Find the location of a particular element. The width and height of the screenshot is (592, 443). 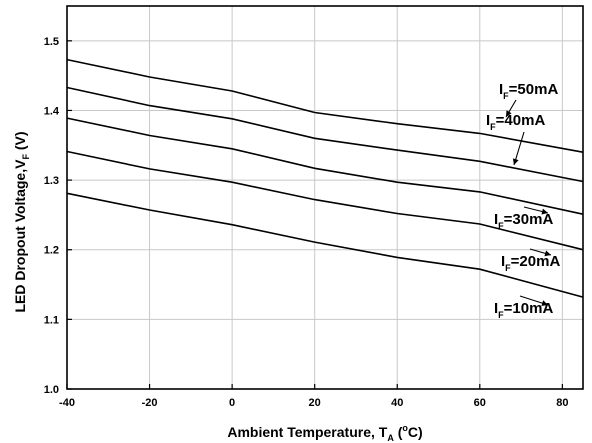

series-labels: IF=50mA IF=40mA IF=30mA IF=20mA IF=10mA is located at coordinates (523, 200).